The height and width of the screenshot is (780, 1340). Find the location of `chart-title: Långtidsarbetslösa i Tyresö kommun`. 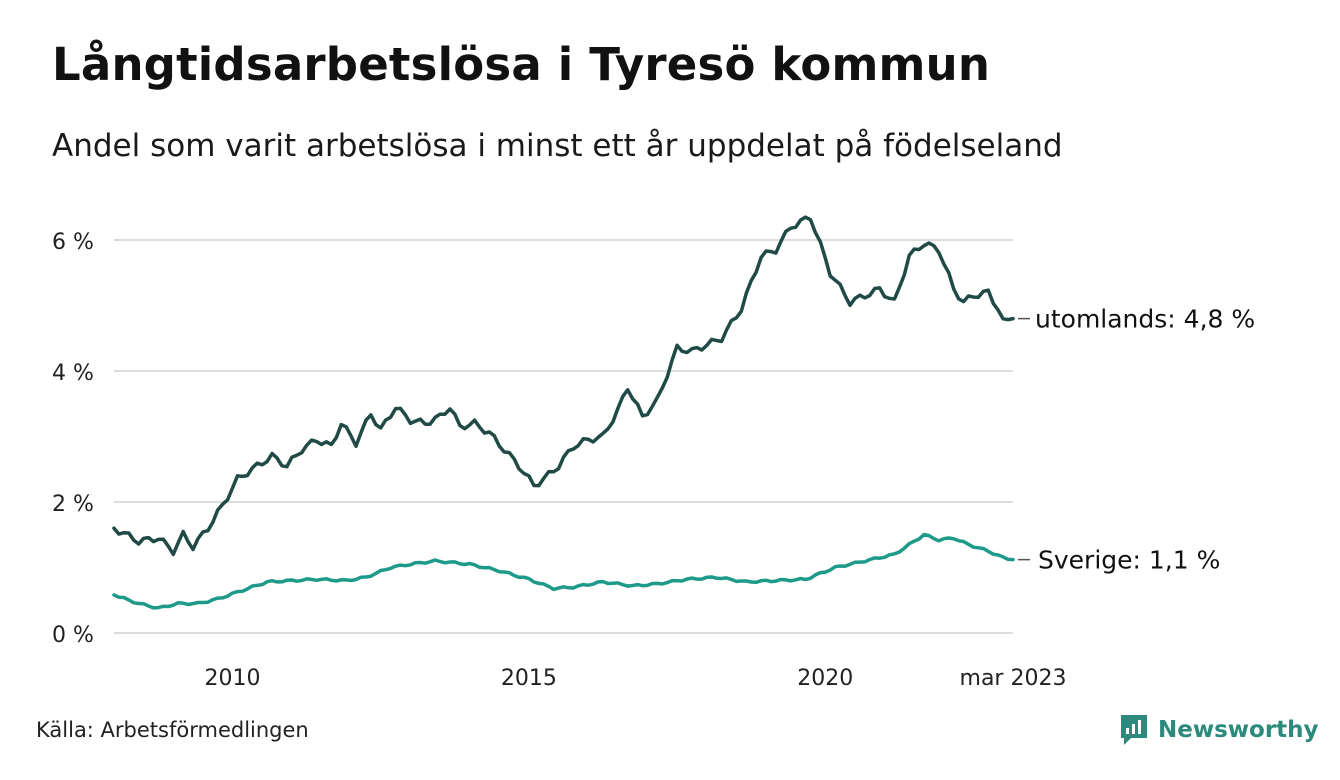

chart-title: Långtidsarbetslösa i Tyresö kommun is located at coordinates (521, 64).